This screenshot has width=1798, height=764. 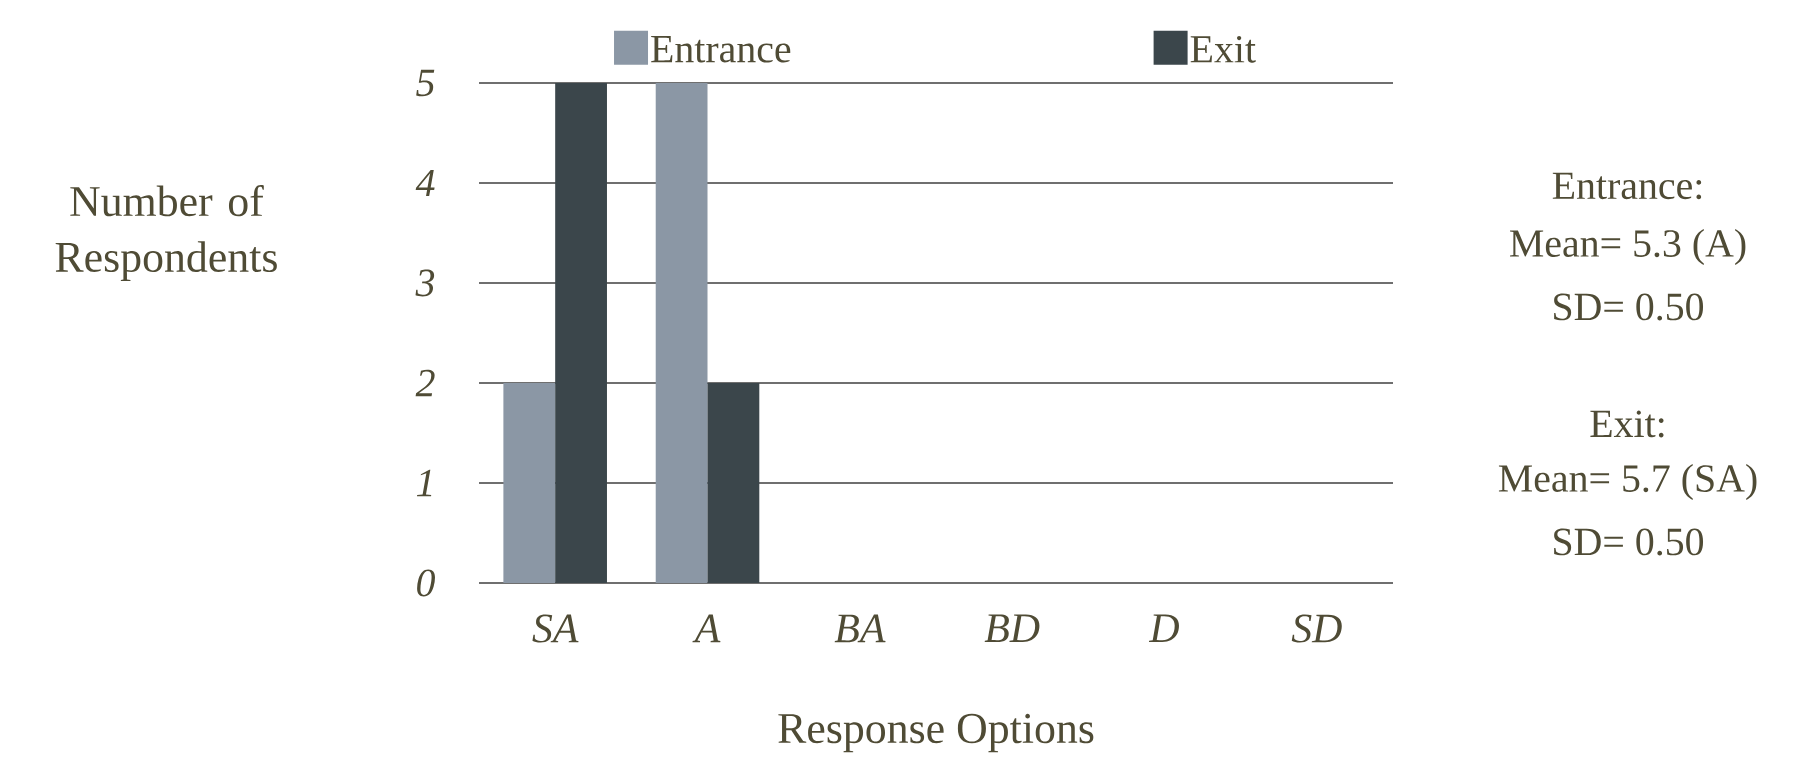 I want to click on legend-label: Exit, so click(x=1223, y=49).